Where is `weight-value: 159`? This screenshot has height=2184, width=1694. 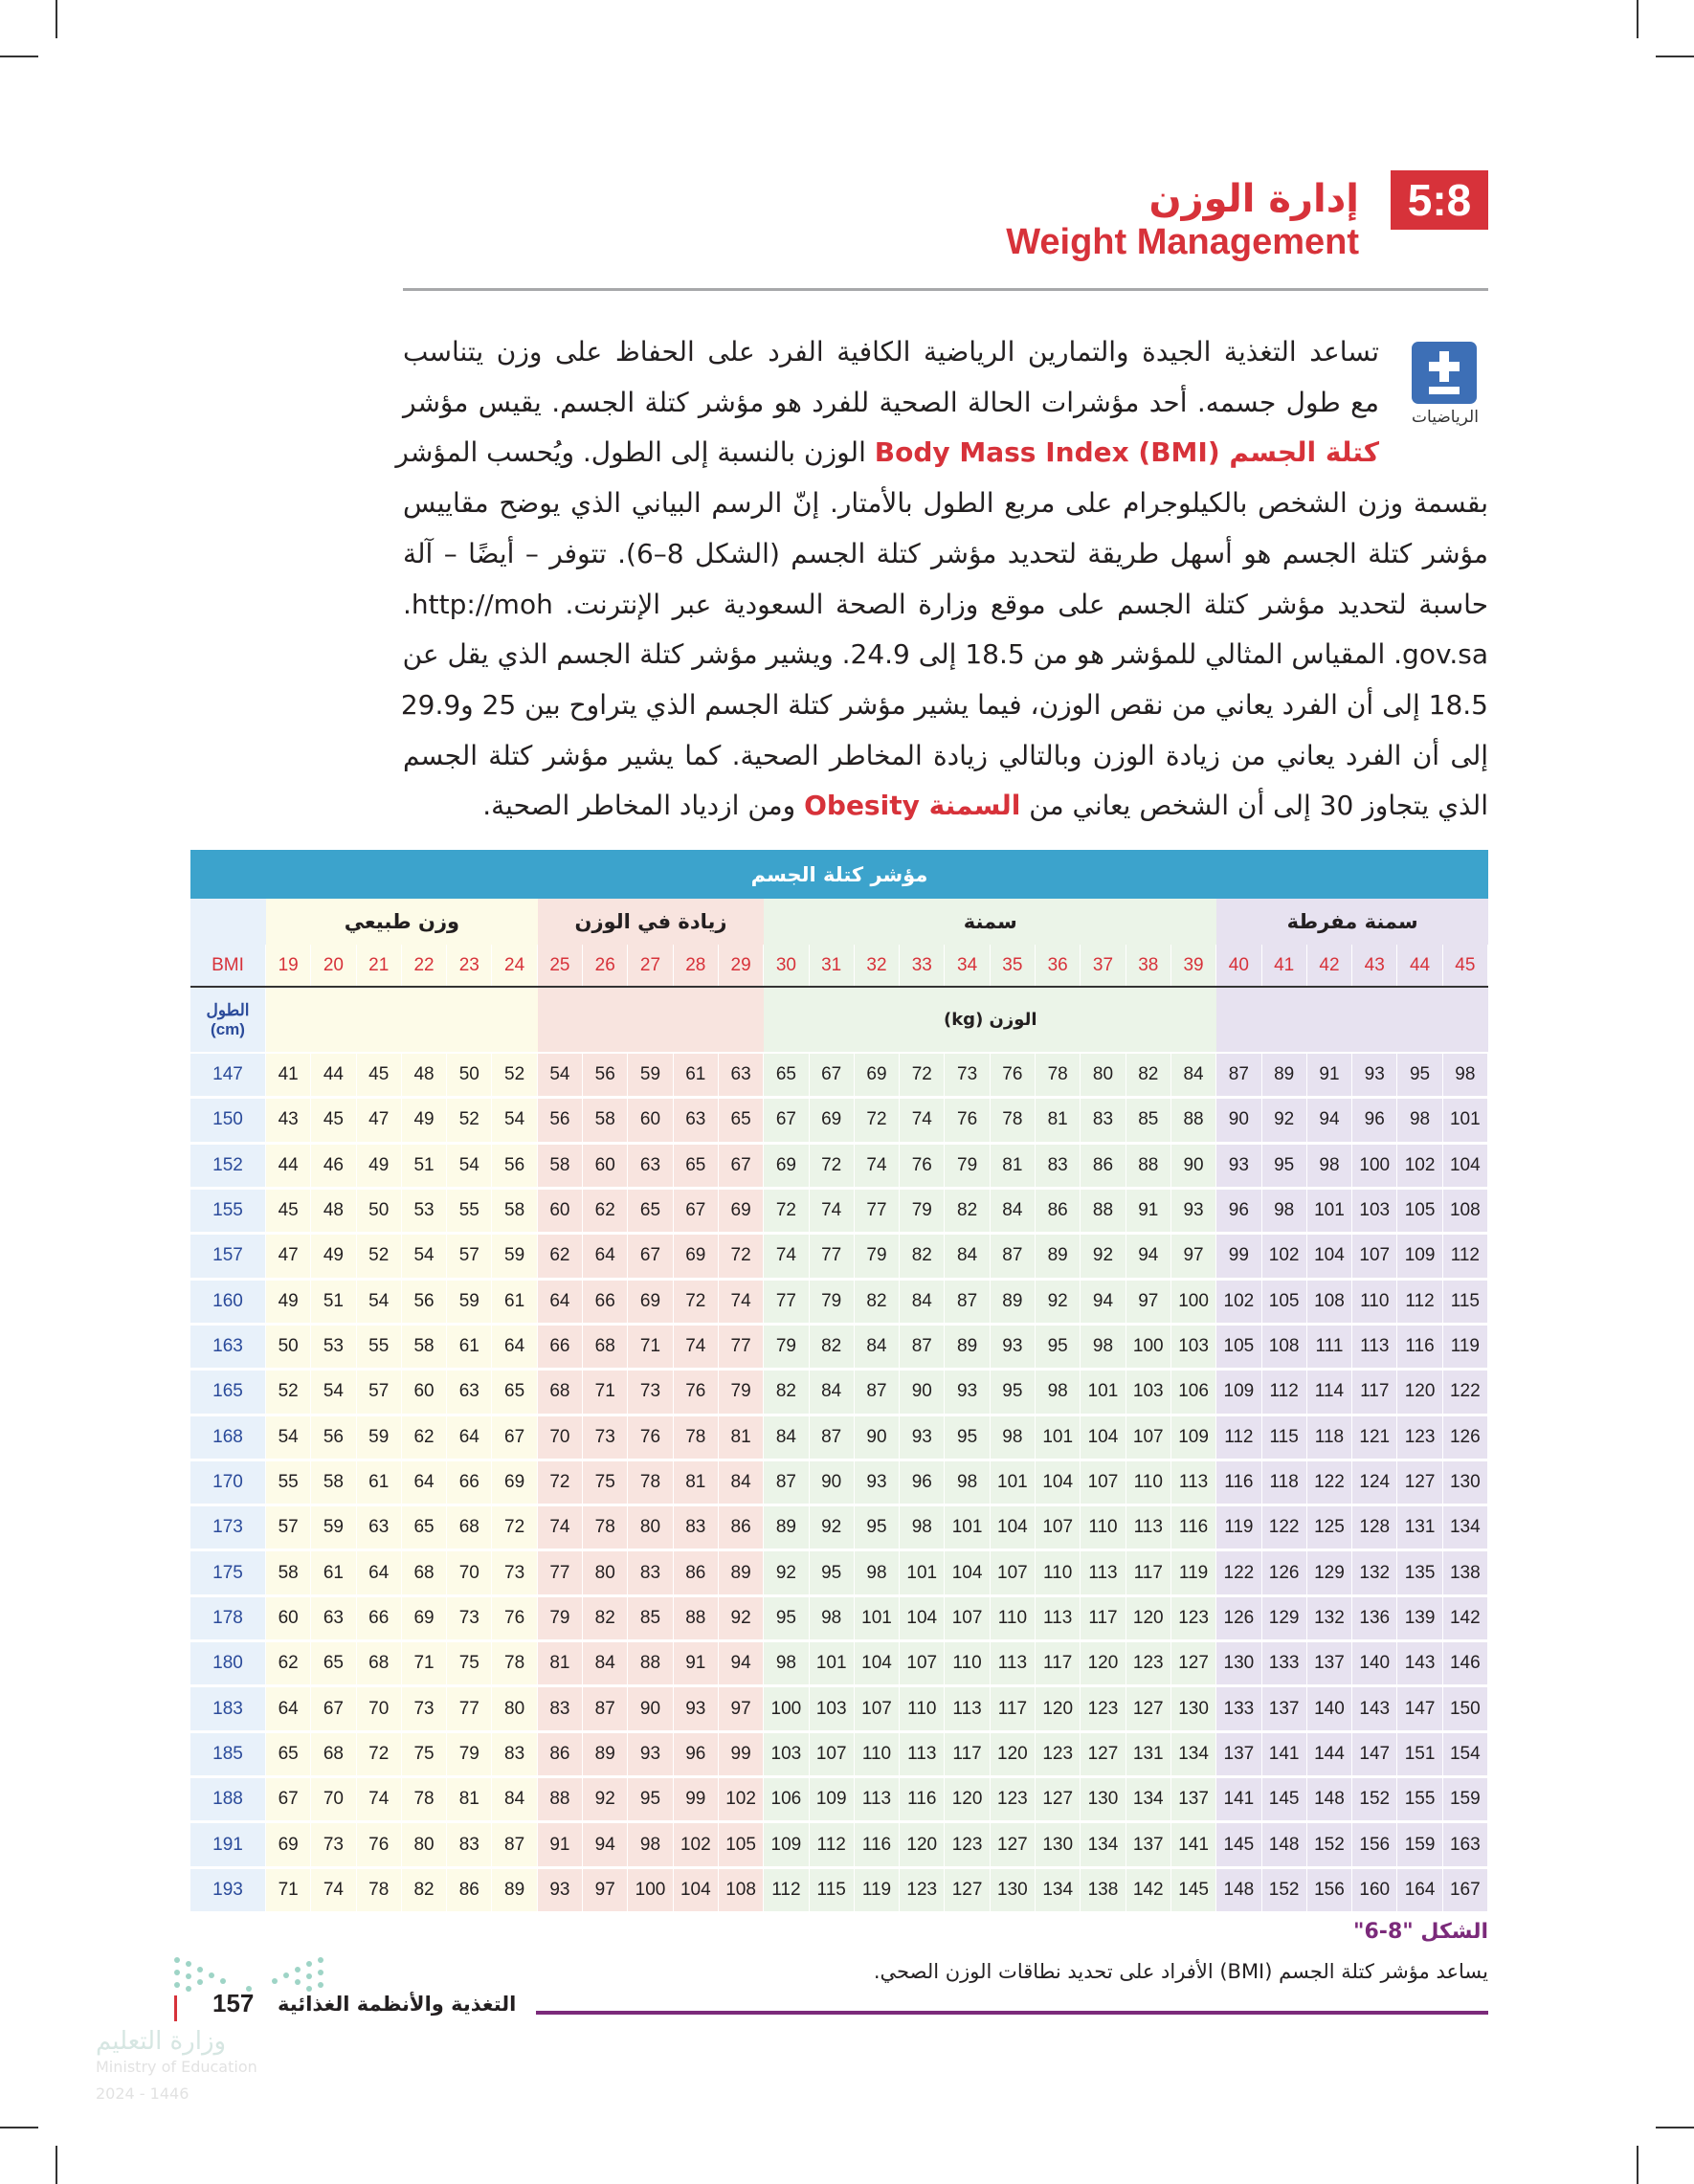
weight-value: 159 is located at coordinates (1420, 1845).